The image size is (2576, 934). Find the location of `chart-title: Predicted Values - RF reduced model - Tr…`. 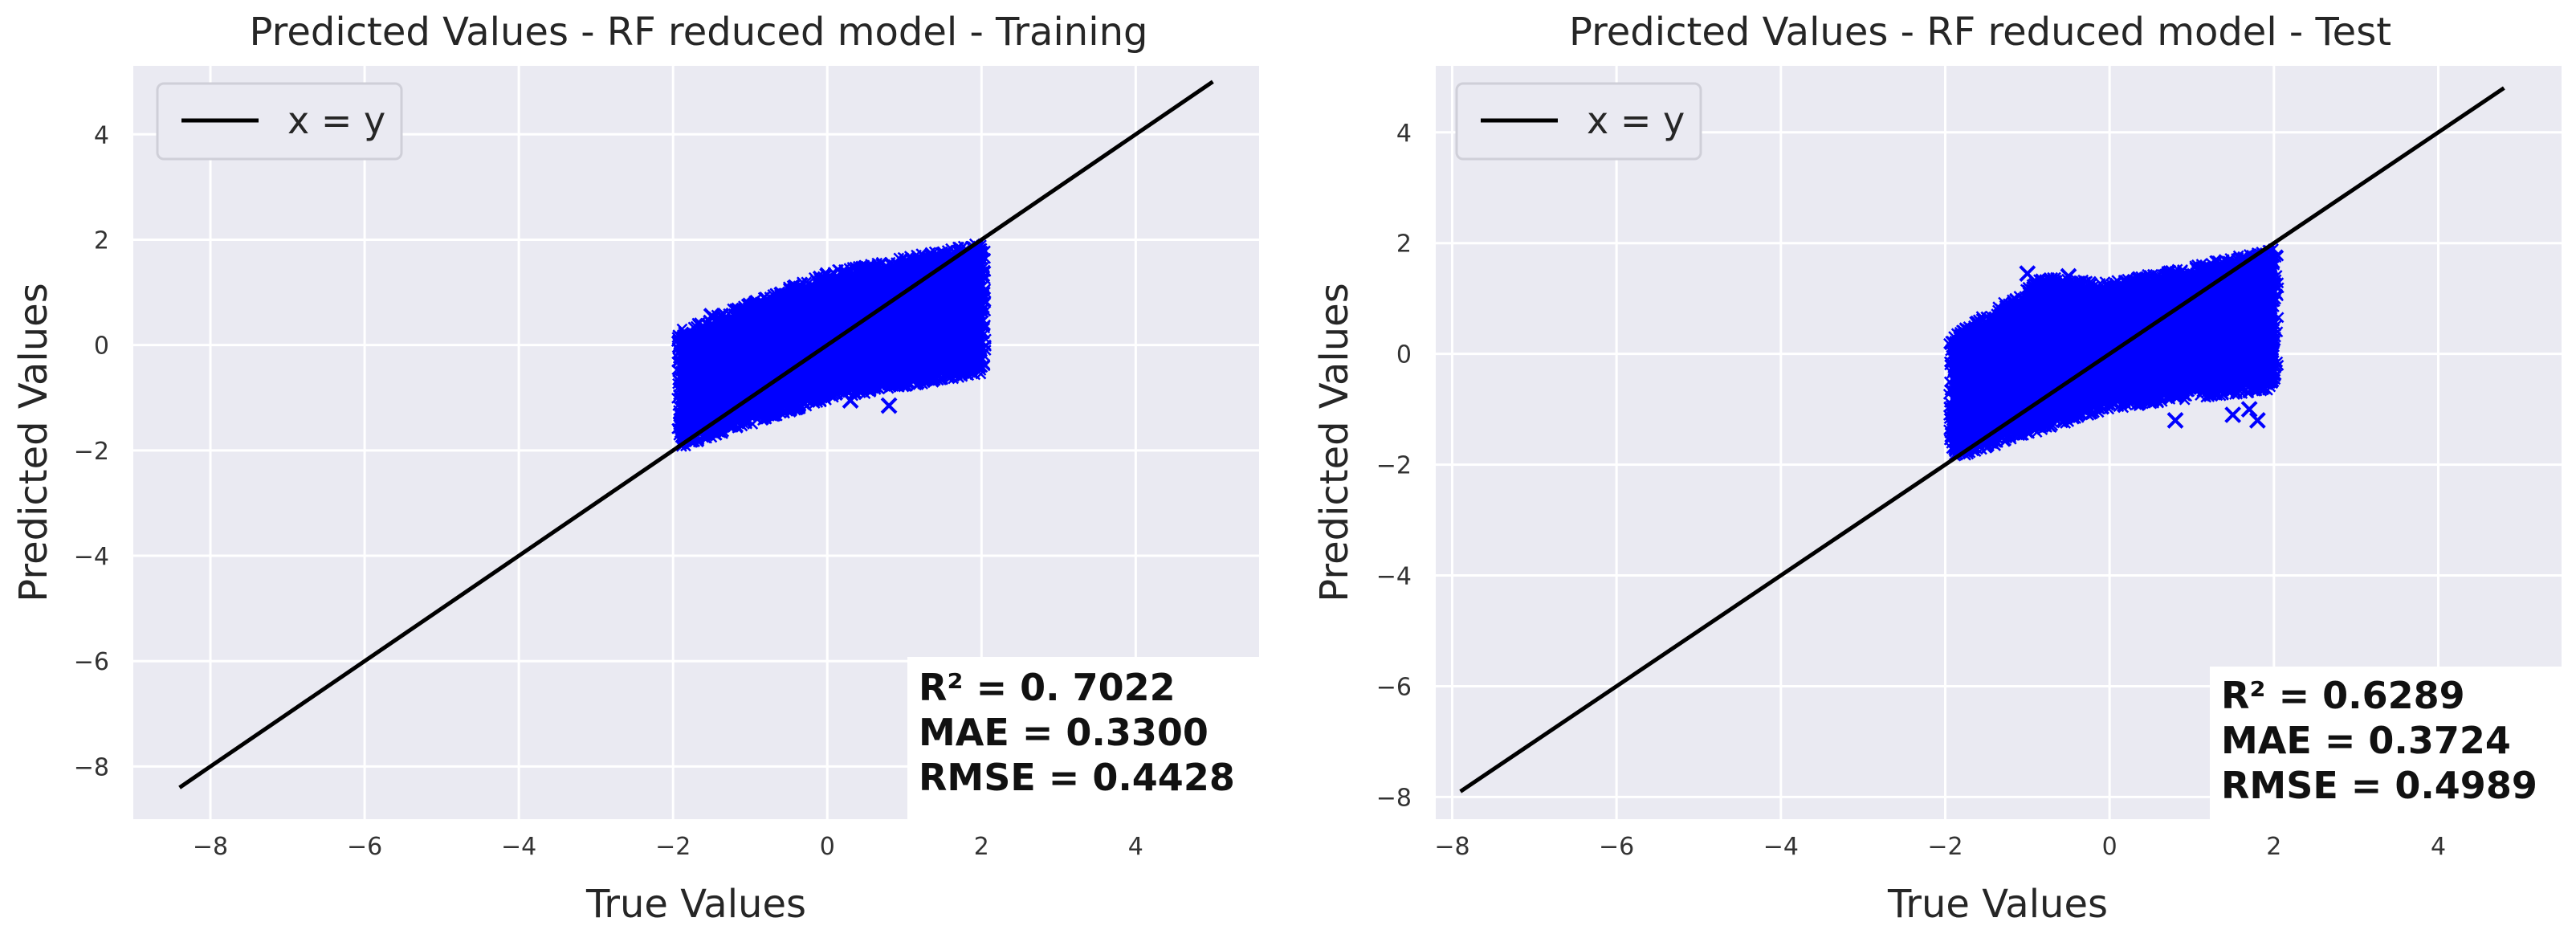

chart-title: Predicted Values - RF reduced model - Tr… is located at coordinates (699, 32).